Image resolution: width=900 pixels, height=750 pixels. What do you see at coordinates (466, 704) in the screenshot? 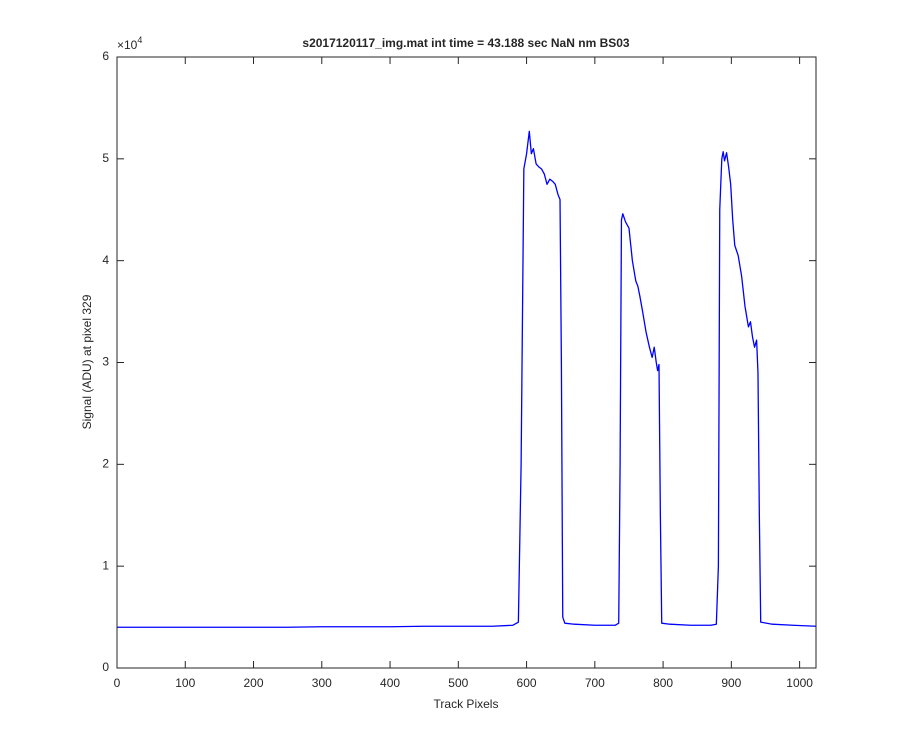
I see `x-axis-label: Track Pixels` at bounding box center [466, 704].